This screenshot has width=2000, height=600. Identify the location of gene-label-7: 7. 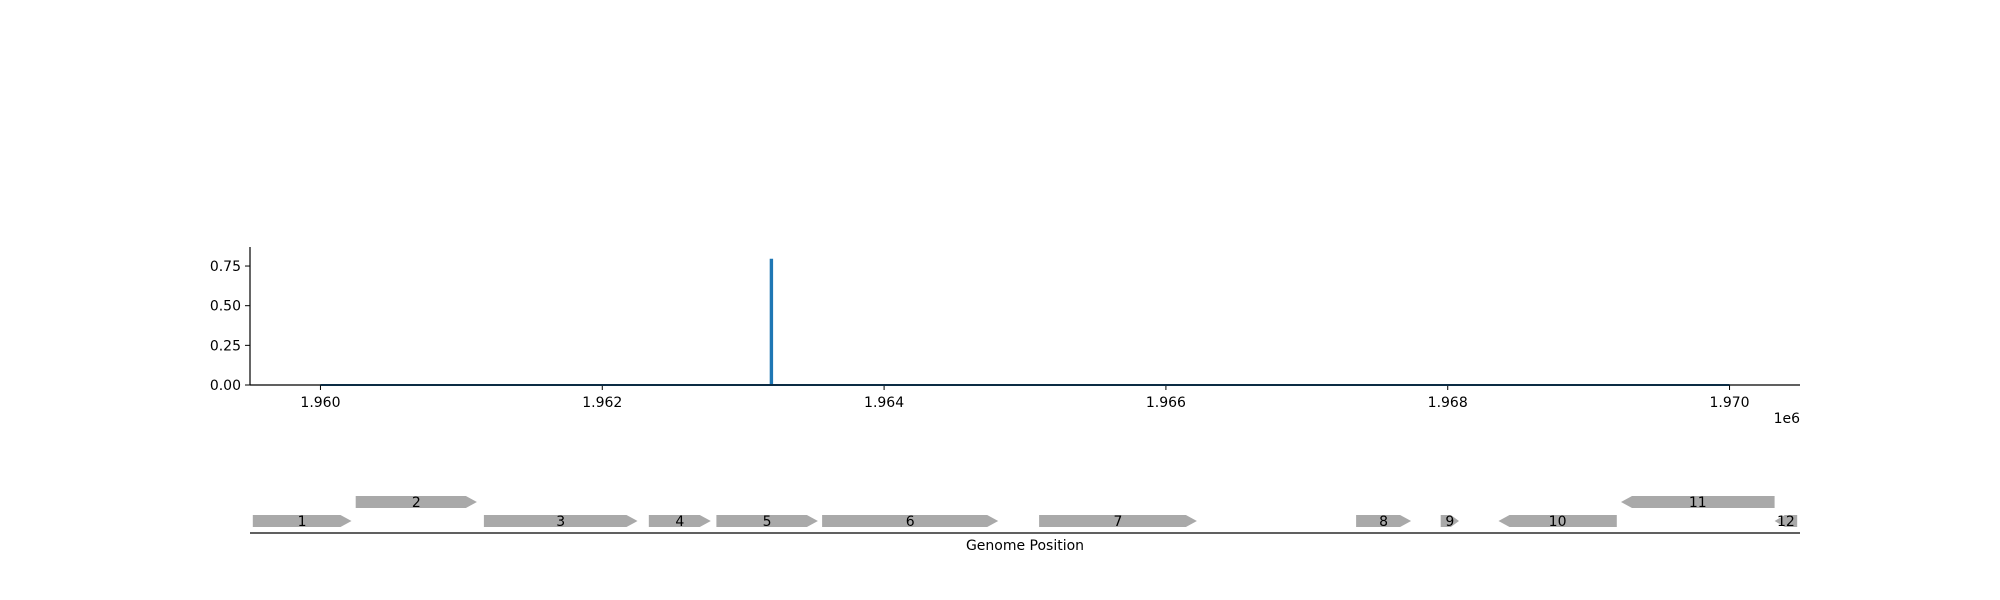
(1118, 522).